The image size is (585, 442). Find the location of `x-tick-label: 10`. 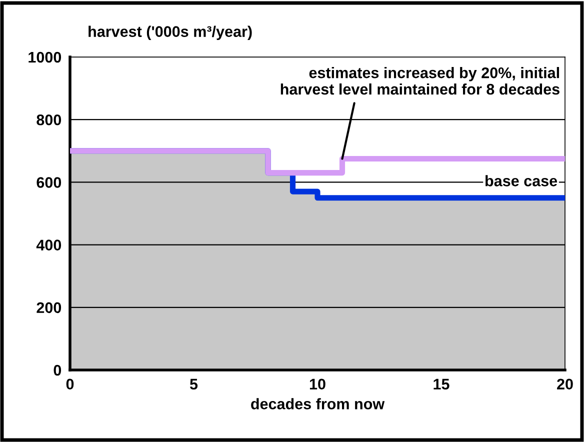

x-tick-label: 10 is located at coordinates (318, 384).